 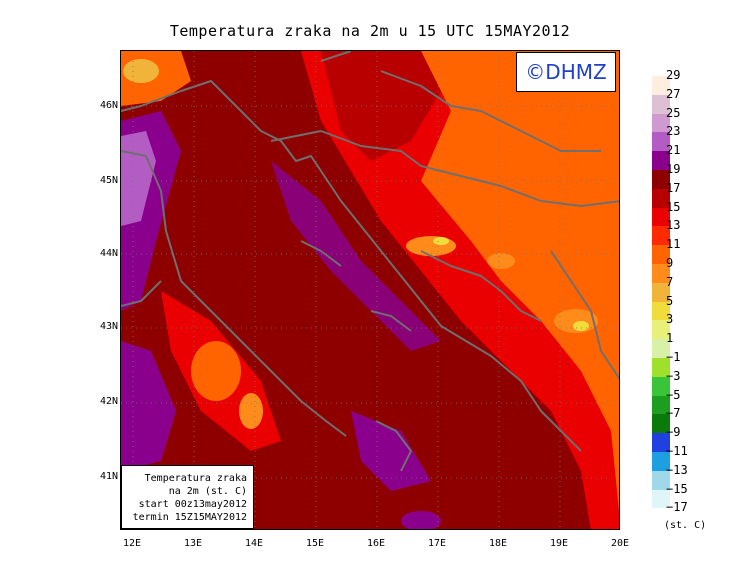 I want to click on legend-label: 27, so click(x=673, y=93).